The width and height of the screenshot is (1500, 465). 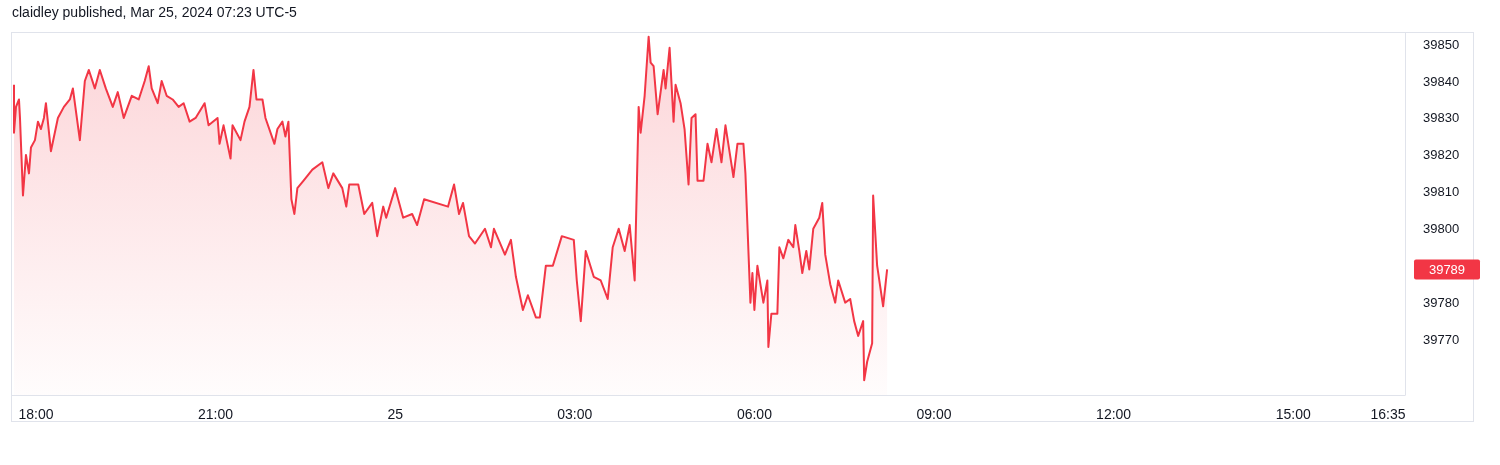 What do you see at coordinates (395, 414) in the screenshot?
I see `x-tick-label: 25` at bounding box center [395, 414].